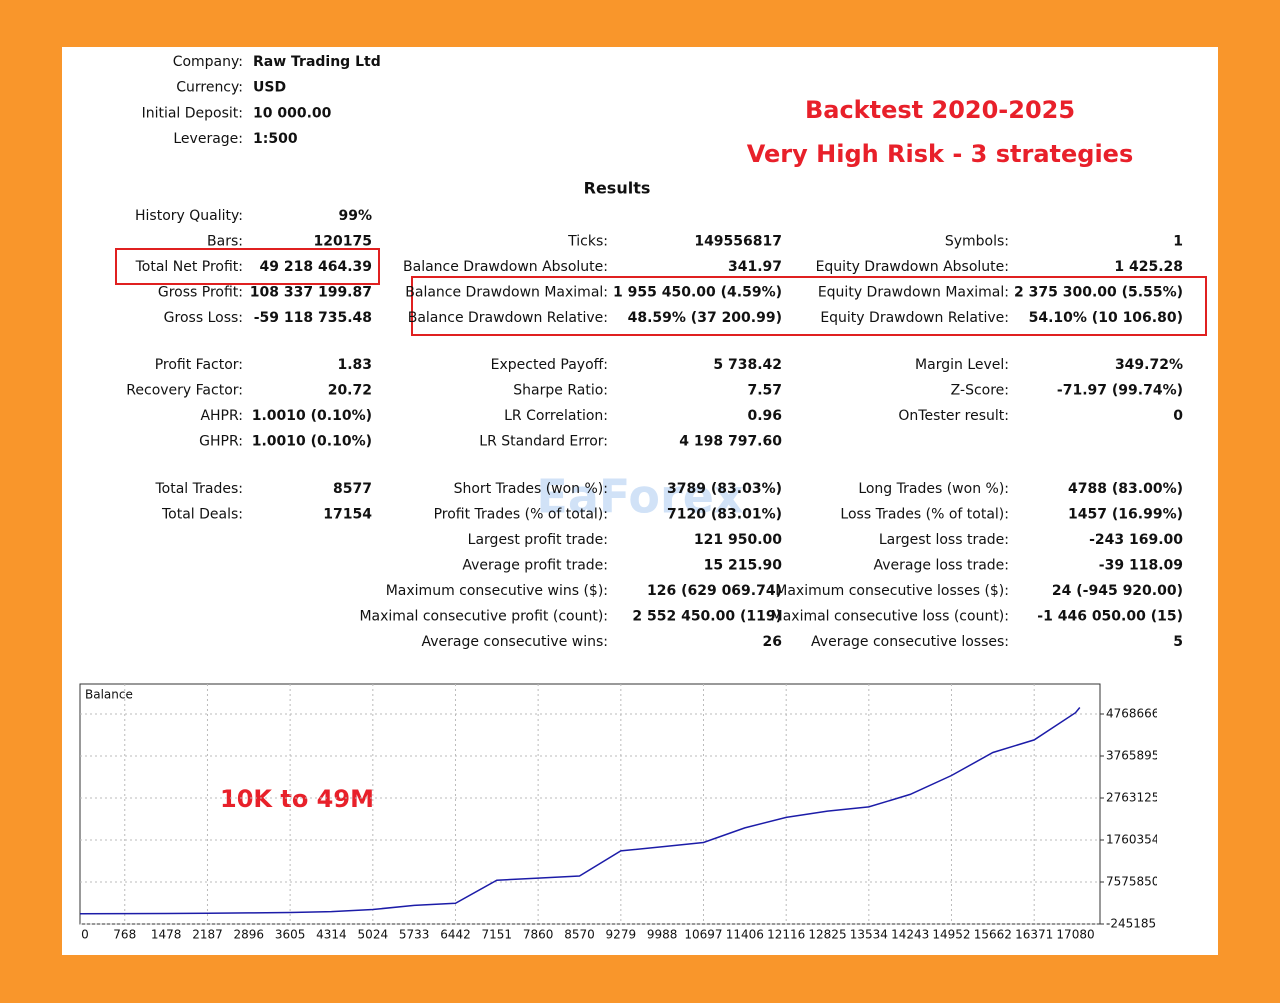  I want to click on result-value: -71.97 (99.74%), so click(1120, 391).